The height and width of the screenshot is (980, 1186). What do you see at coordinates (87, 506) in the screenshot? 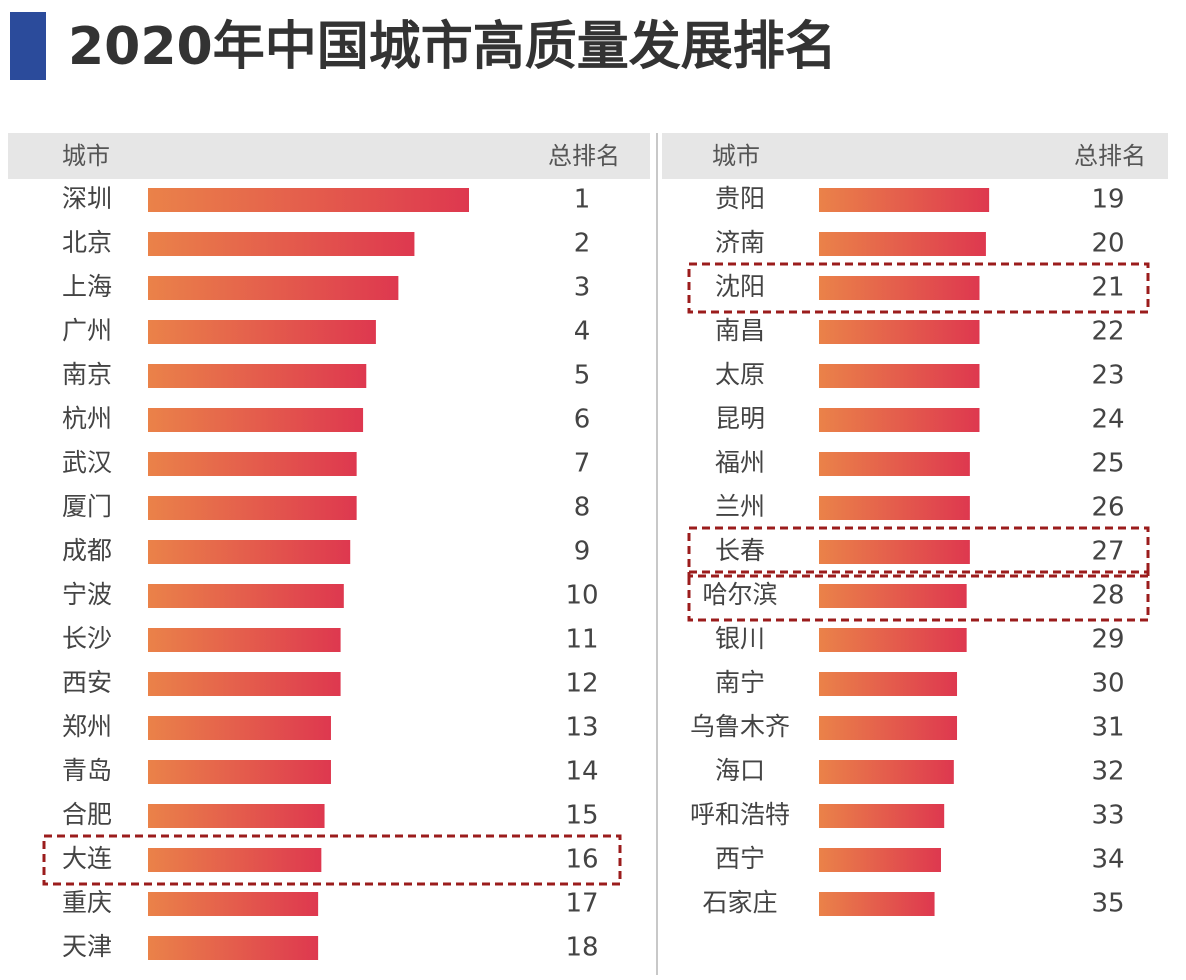
I see `city-label: 厦门` at bounding box center [87, 506].